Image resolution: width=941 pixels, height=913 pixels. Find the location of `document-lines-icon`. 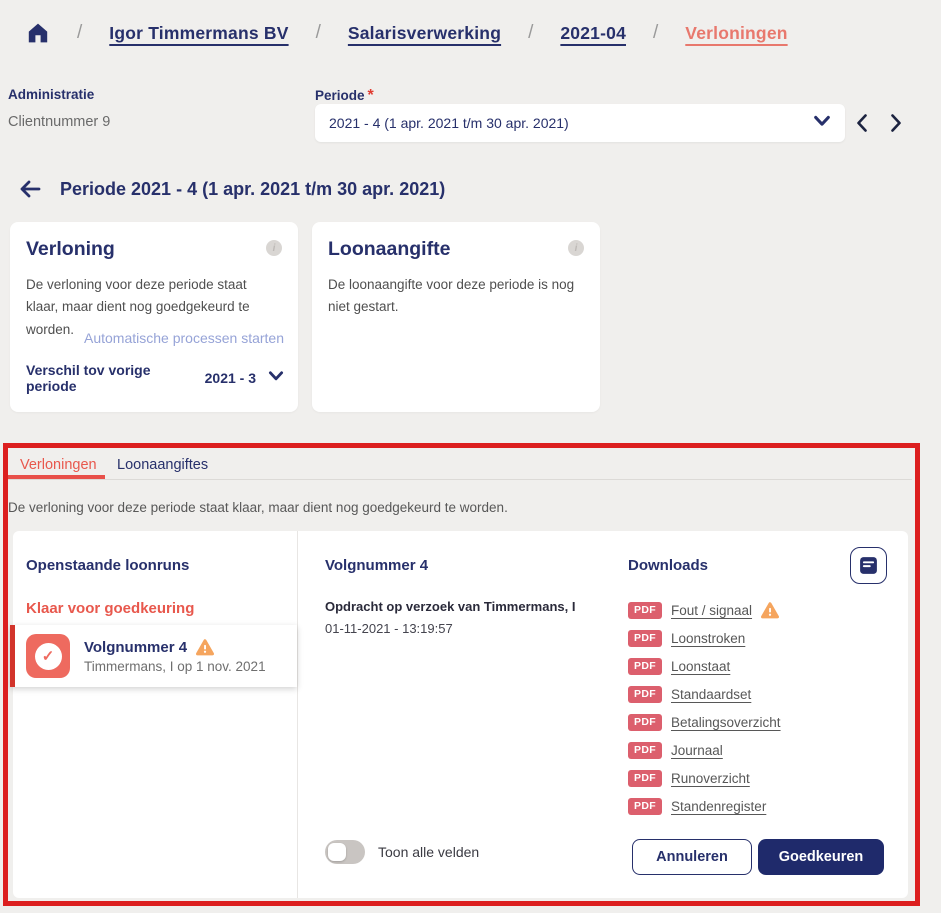

document-lines-icon is located at coordinates (868, 565).